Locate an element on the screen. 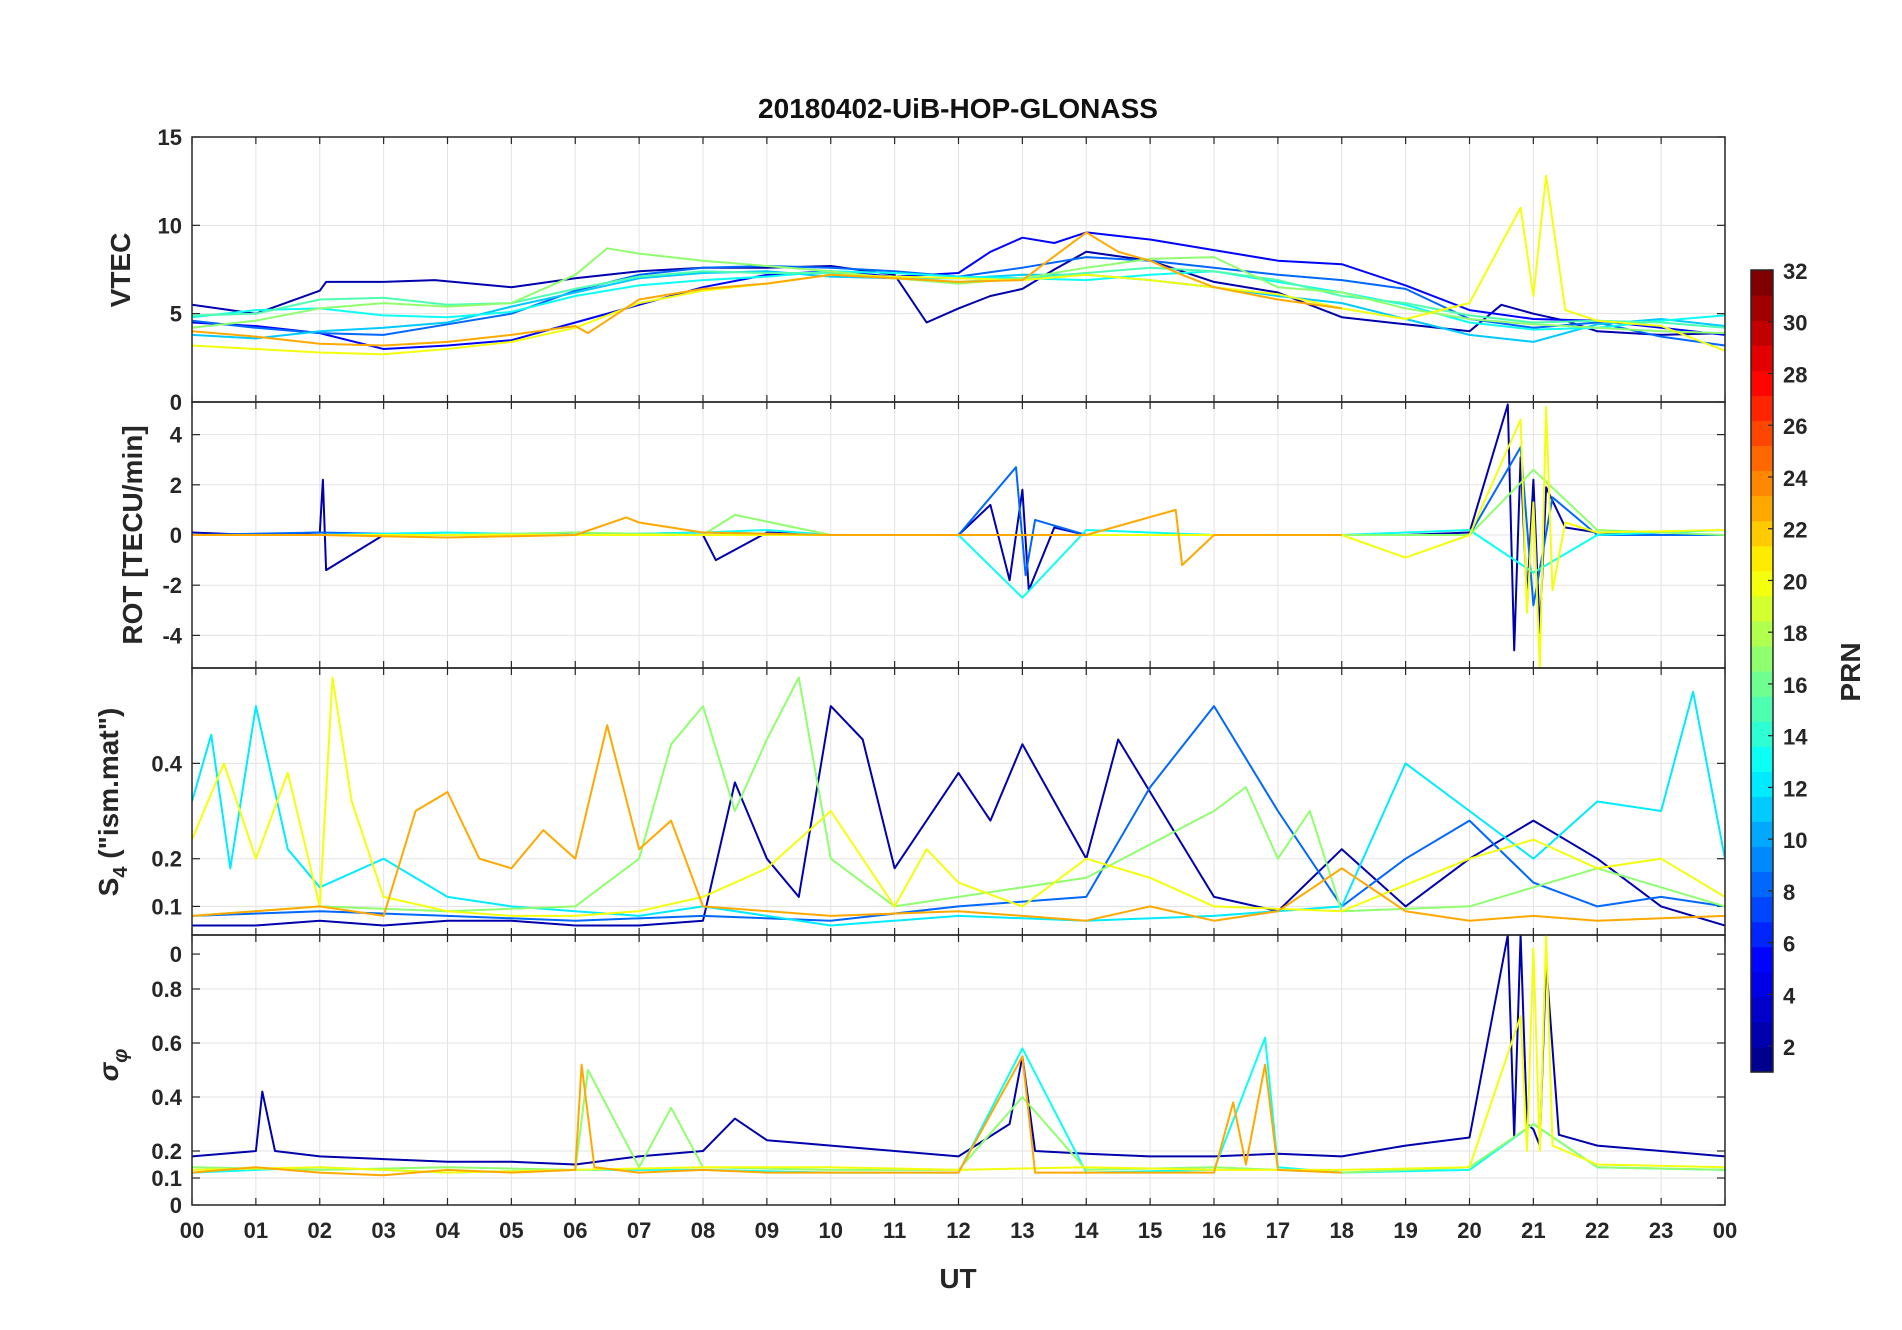 The image size is (1902, 1330). x-tick-label: 03 is located at coordinates (383, 1230).